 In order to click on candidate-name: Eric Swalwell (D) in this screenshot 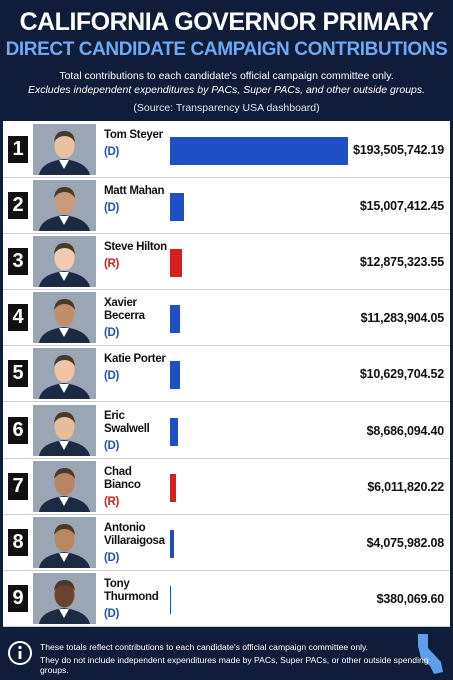, I will do `click(137, 431)`.